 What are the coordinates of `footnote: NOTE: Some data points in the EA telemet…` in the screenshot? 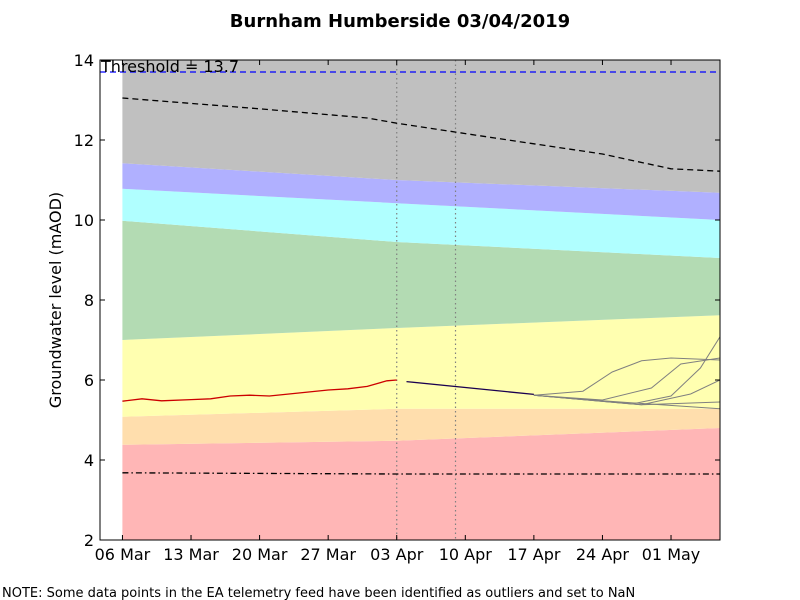 It's located at (318, 593).